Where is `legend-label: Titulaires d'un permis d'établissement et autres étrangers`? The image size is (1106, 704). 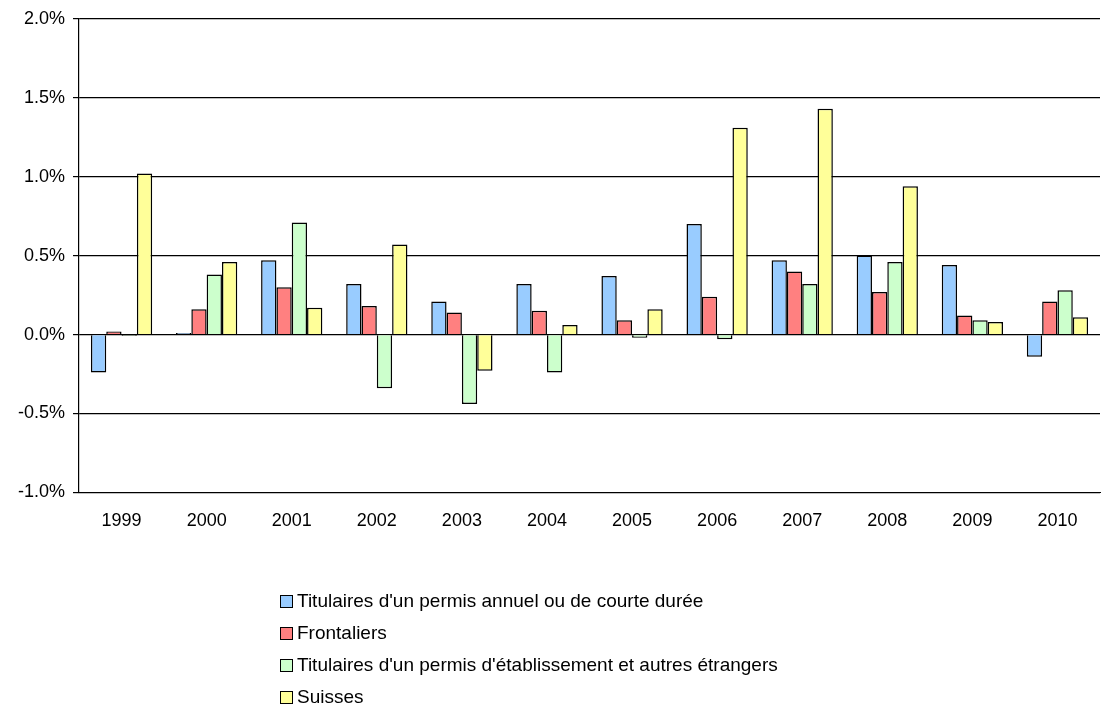
legend-label: Titulaires d'un permis d'établissement et autres étrangers is located at coordinates (537, 665).